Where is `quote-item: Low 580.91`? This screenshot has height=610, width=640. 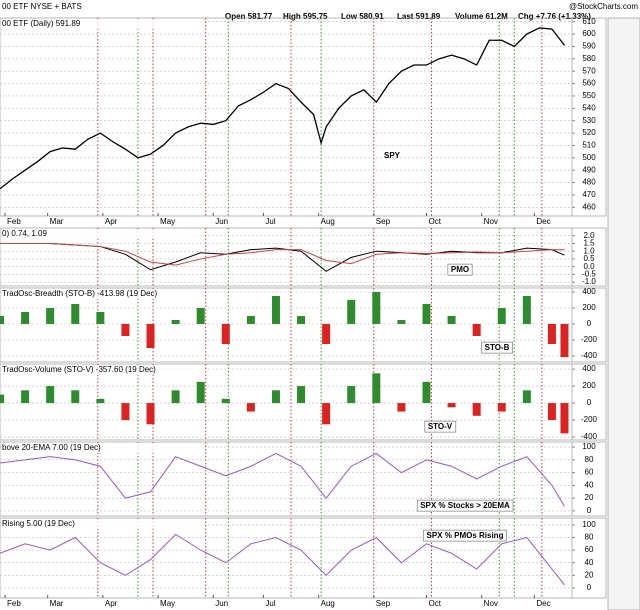
quote-item: Low 580.91 is located at coordinates (362, 16).